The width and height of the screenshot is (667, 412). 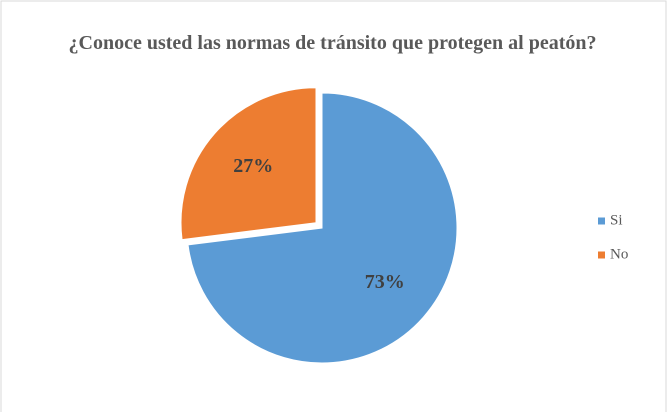 I want to click on pie-slice, so click(x=248, y=164).